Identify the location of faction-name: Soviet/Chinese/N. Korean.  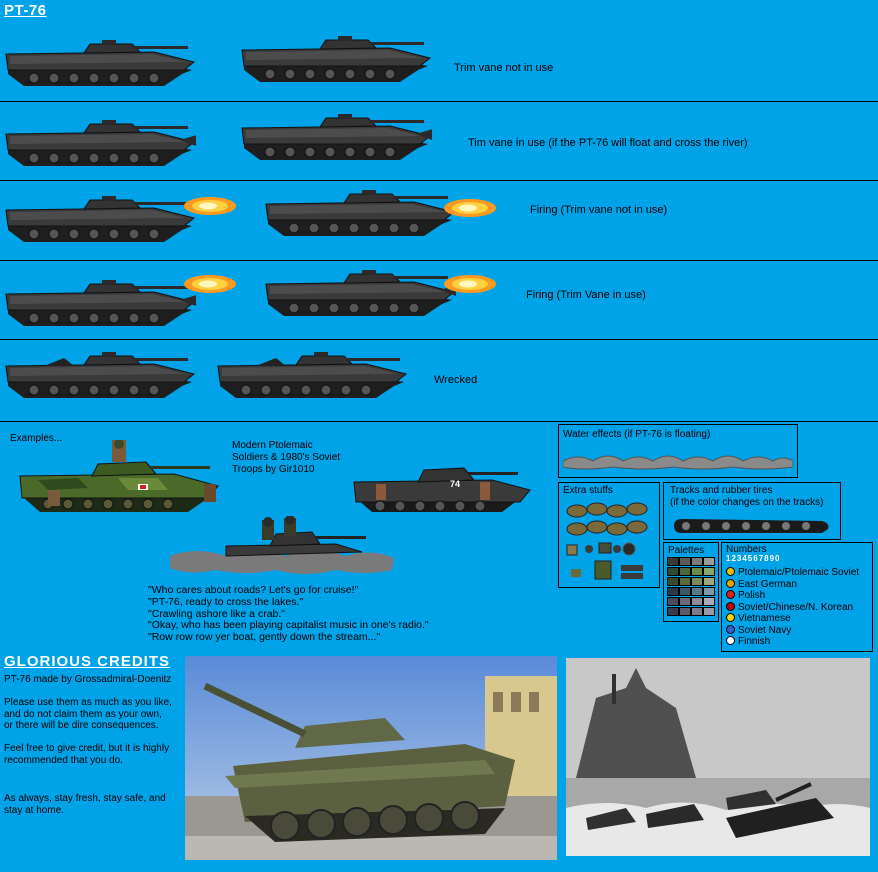
(796, 607).